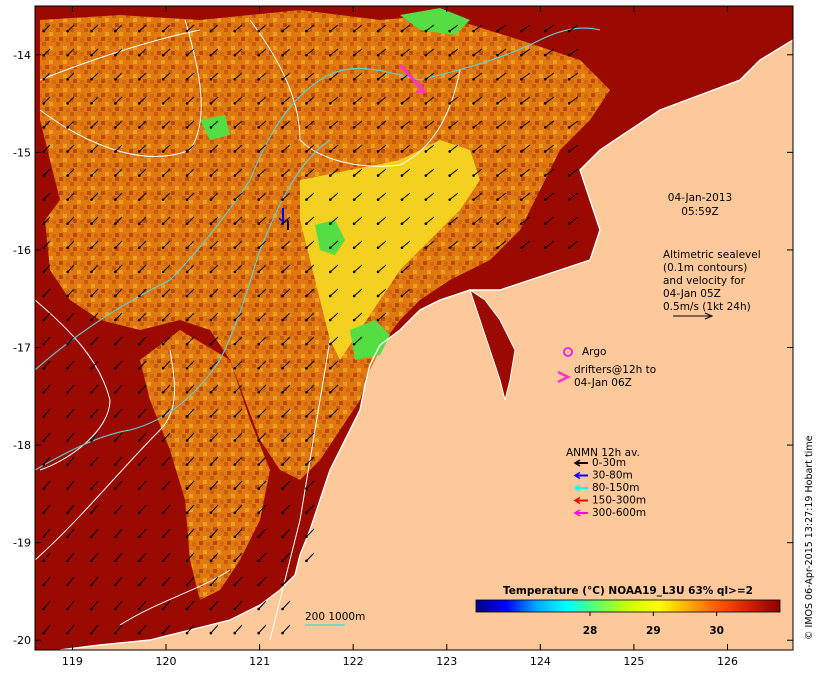 Image resolution: width=820 pixels, height=680 pixels. I want to click on lat-tick-label: -18, so click(22, 445).